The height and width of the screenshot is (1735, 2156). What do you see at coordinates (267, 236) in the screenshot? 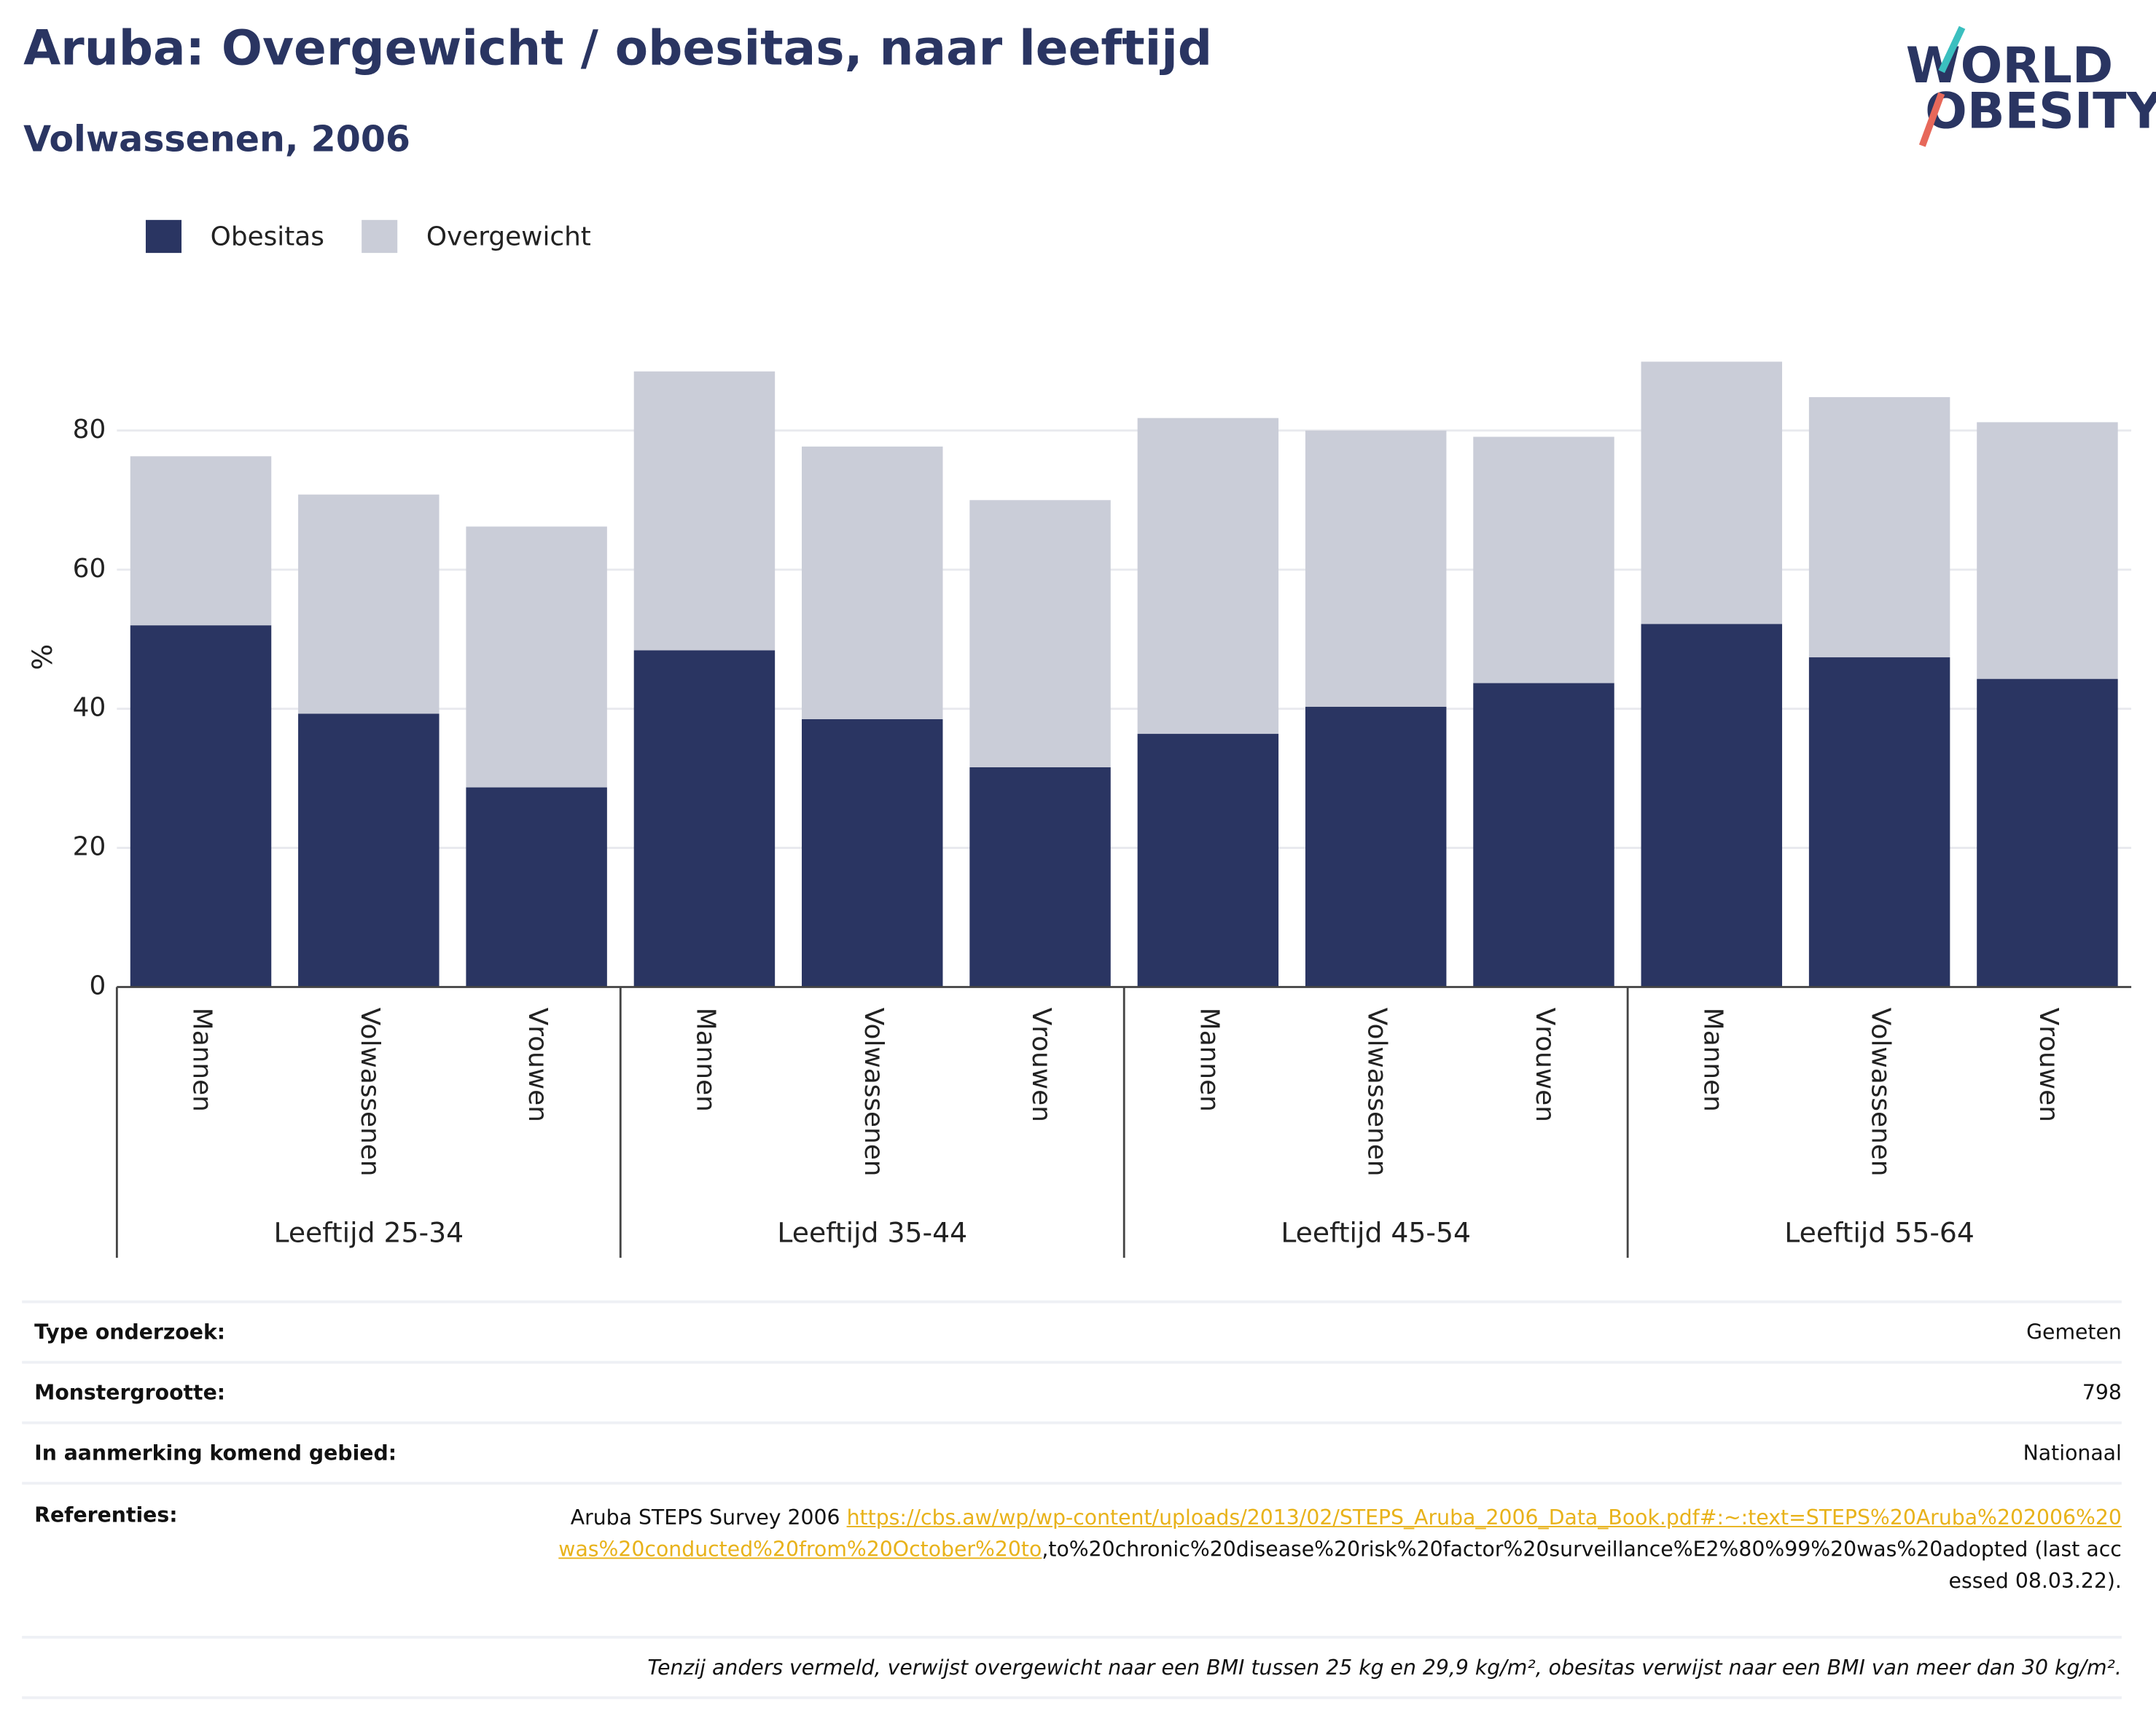
I see `legend-label: Obesitas` at bounding box center [267, 236].